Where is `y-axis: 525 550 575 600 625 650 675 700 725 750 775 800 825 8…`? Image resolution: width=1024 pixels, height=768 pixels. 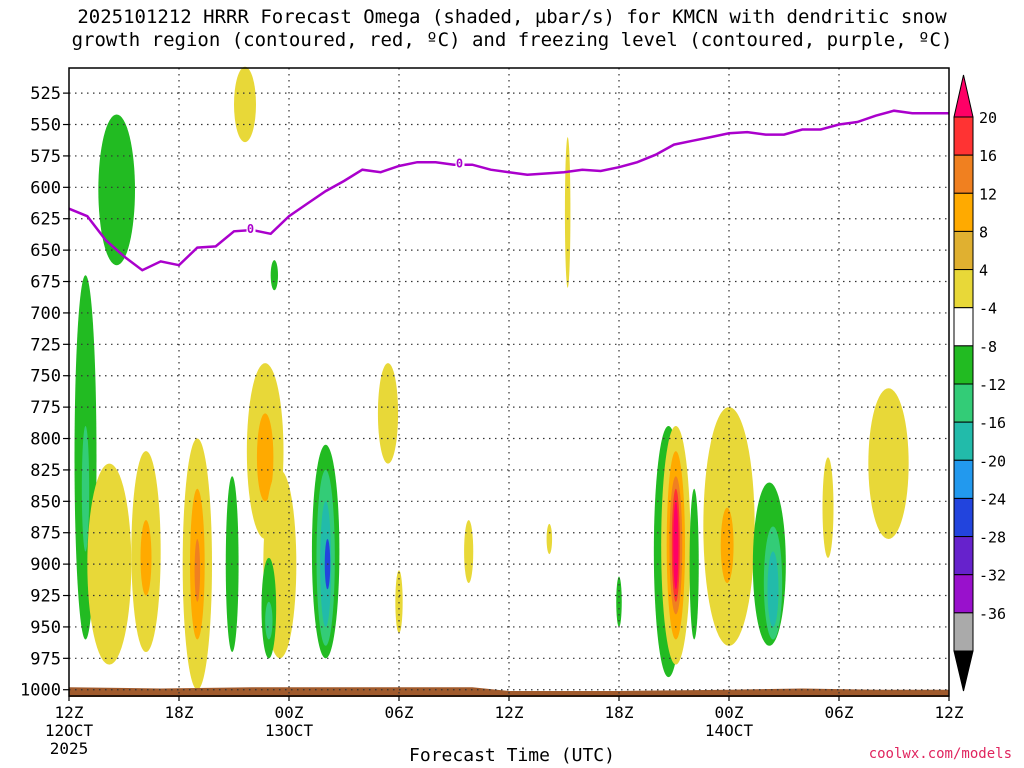
y-axis: 525 550 575 600 625 650 675 700 725 750 775 800 825 8… is located at coordinates (44, 392).